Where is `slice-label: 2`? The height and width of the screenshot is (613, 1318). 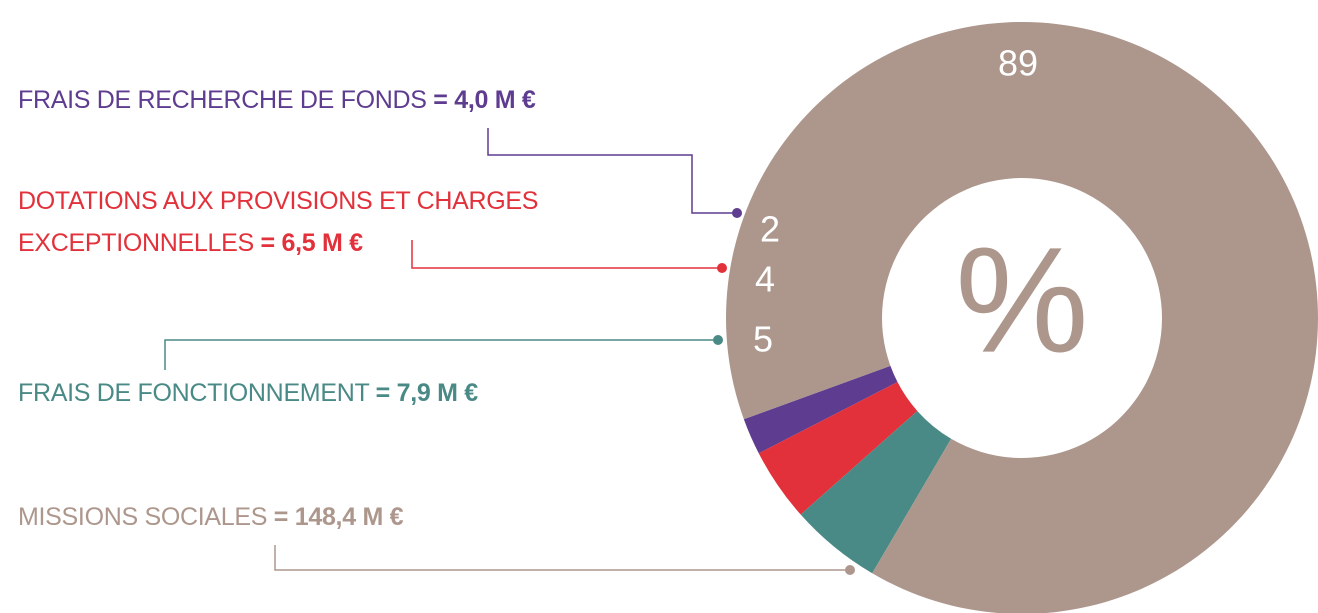
slice-label: 2 is located at coordinates (770, 229).